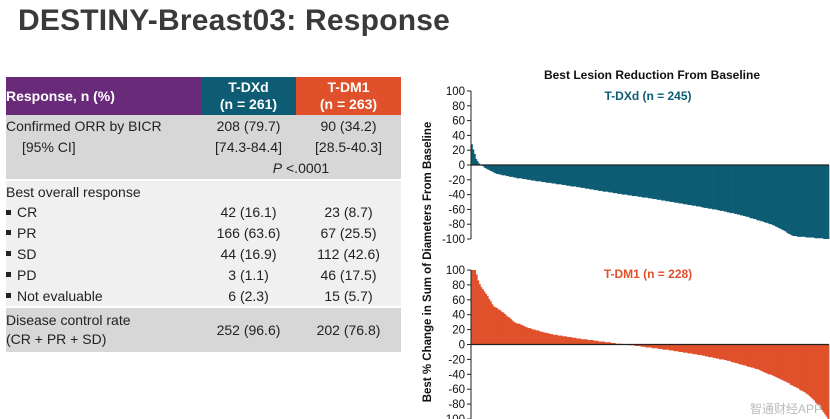 The image size is (830, 419). Describe the element at coordinates (652, 75) in the screenshot. I see `chart-title: Best Lesion Reduction From Baseline` at that location.